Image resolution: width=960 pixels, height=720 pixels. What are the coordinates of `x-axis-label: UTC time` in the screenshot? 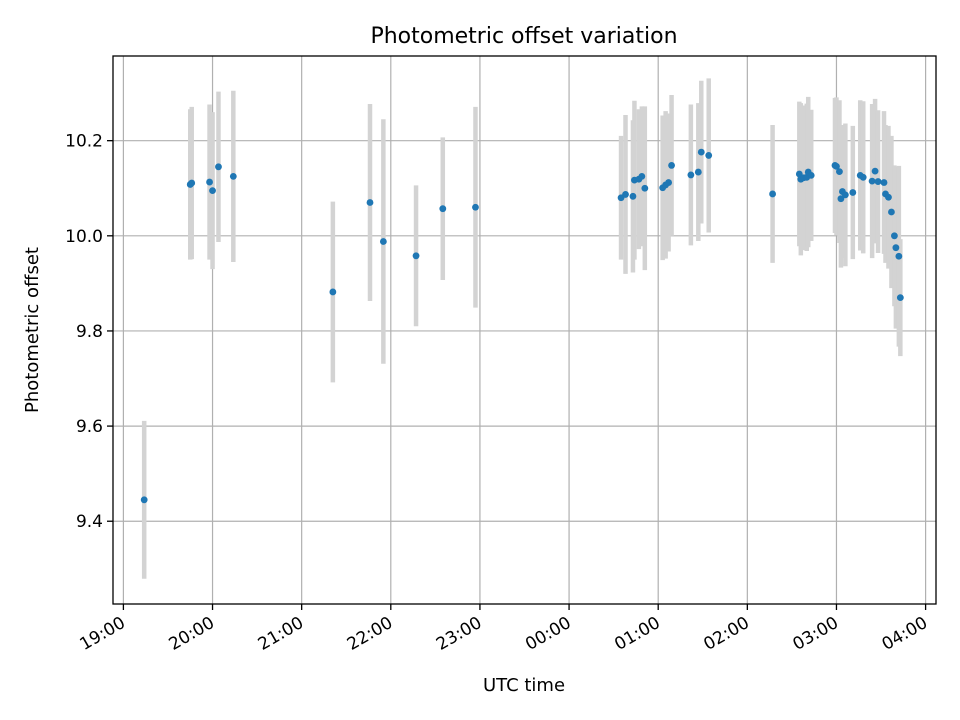 It's located at (524, 685).